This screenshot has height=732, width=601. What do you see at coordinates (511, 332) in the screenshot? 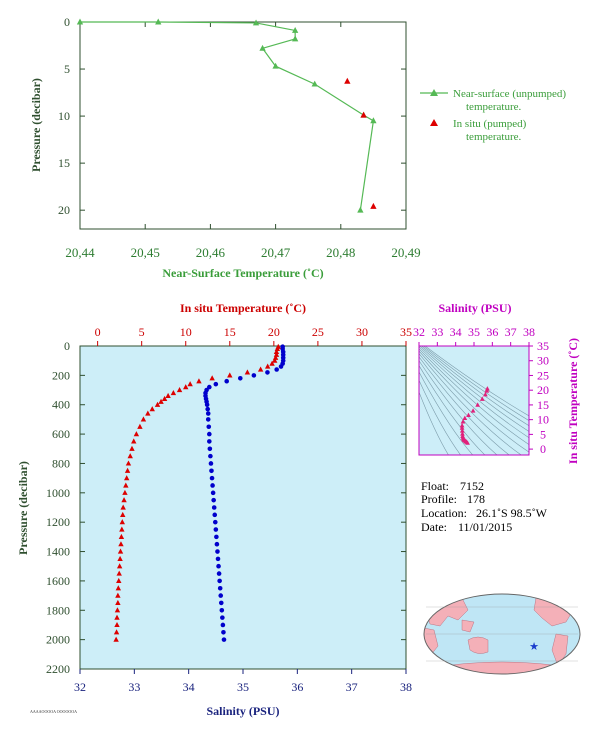
I see `ts-x-tick-label: 37` at bounding box center [511, 332].